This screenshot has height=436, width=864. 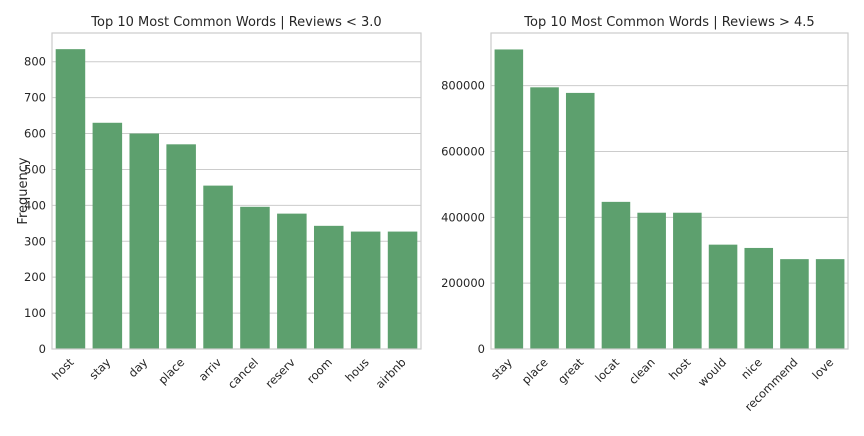 What do you see at coordinates (35, 134) in the screenshot?
I see `y-tick-label: 600` at bounding box center [35, 134].